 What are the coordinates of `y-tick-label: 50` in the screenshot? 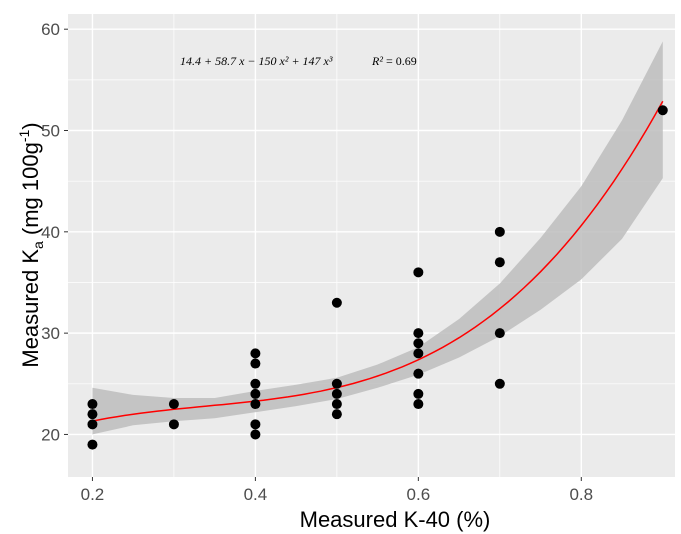 It's located at (50, 131).